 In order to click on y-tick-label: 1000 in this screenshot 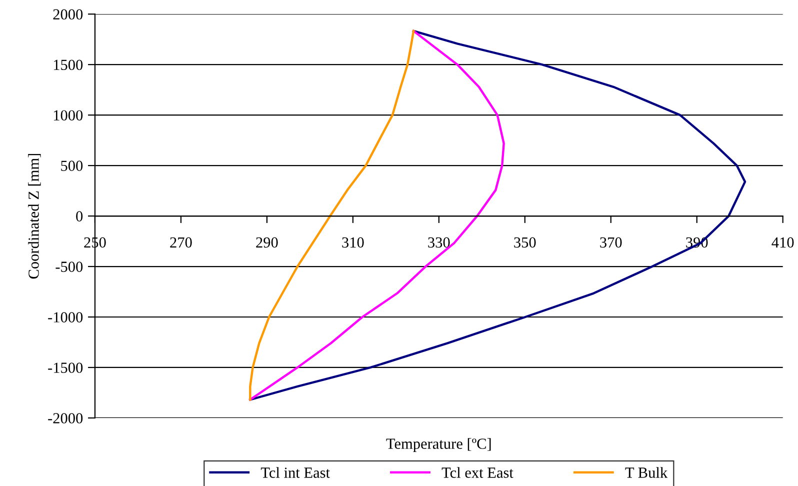, I will do `click(68, 115)`.